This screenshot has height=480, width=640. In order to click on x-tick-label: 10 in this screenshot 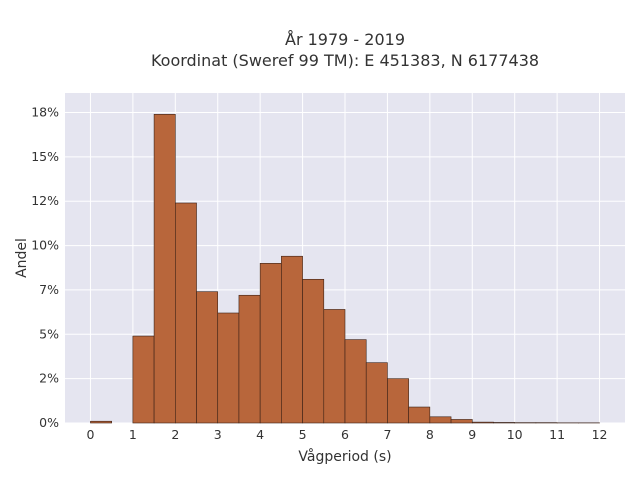, I will do `click(515, 434)`.